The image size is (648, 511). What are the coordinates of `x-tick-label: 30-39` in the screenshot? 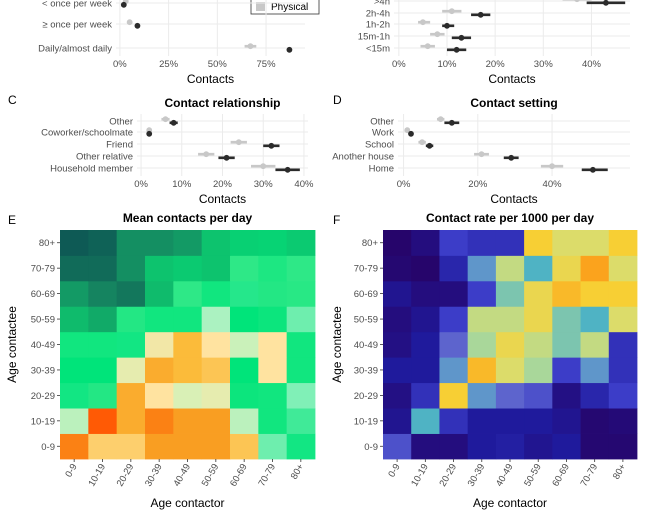 It's located at (477, 475).